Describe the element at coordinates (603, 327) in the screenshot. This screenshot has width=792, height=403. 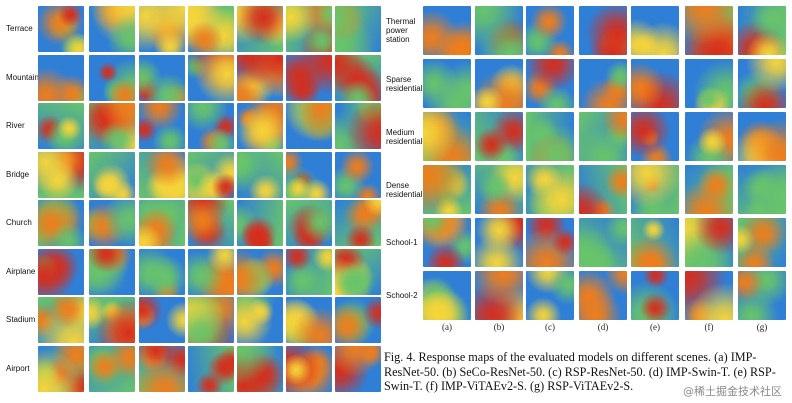
I see `column-label: (d)` at that location.